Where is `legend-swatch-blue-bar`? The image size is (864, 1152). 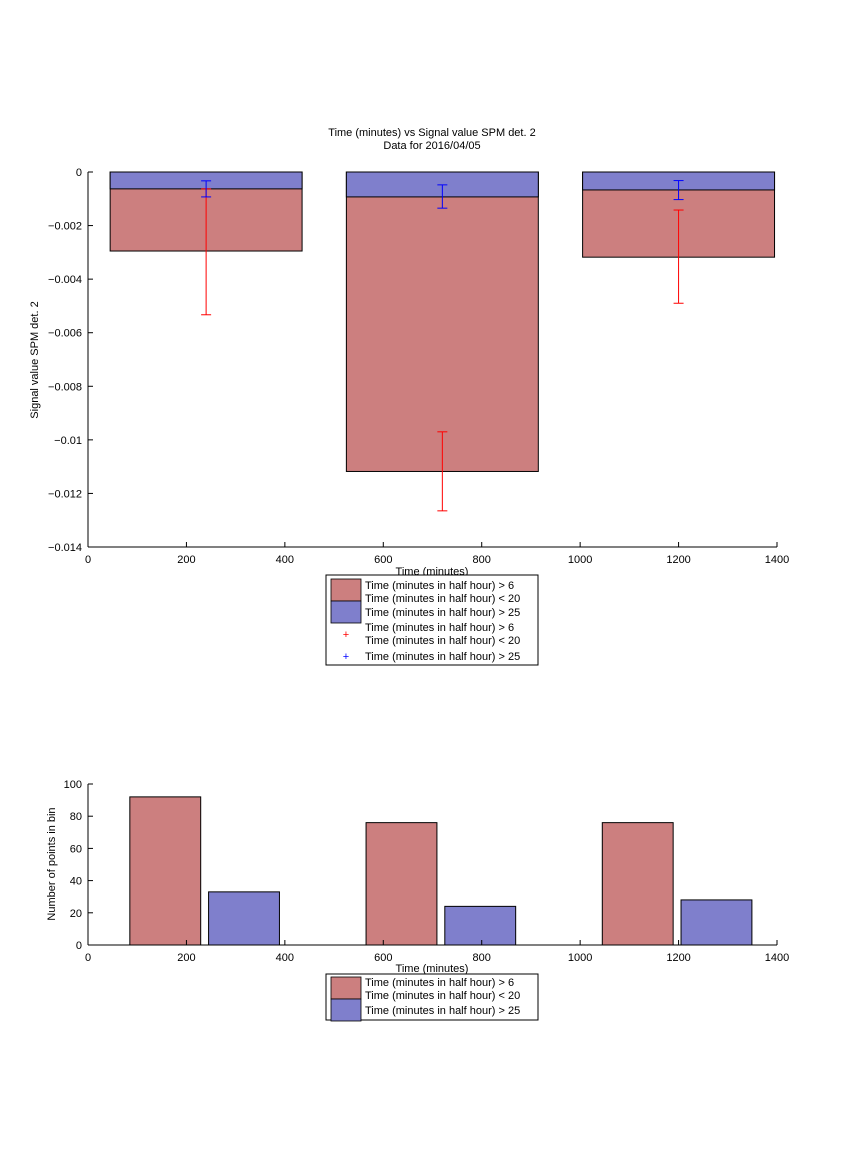
legend-swatch-blue-bar is located at coordinates (346, 612).